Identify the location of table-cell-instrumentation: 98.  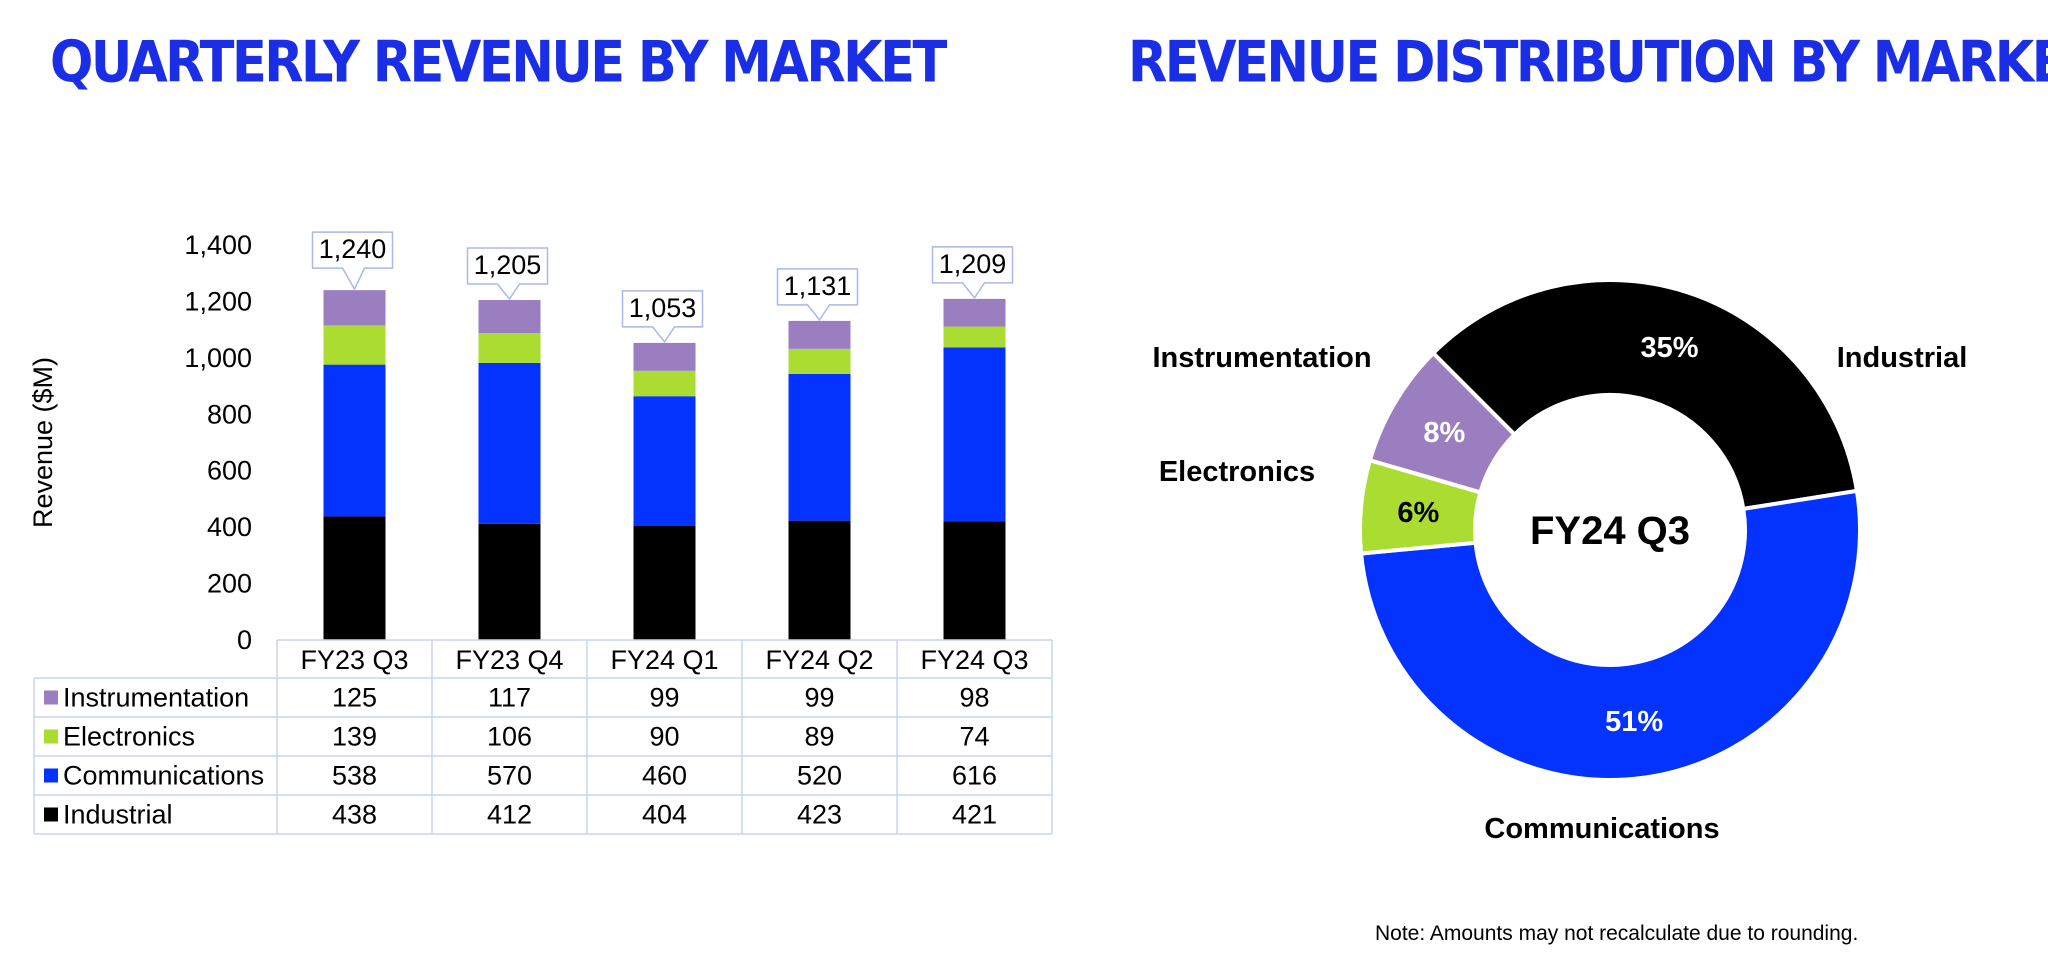
(974, 698).